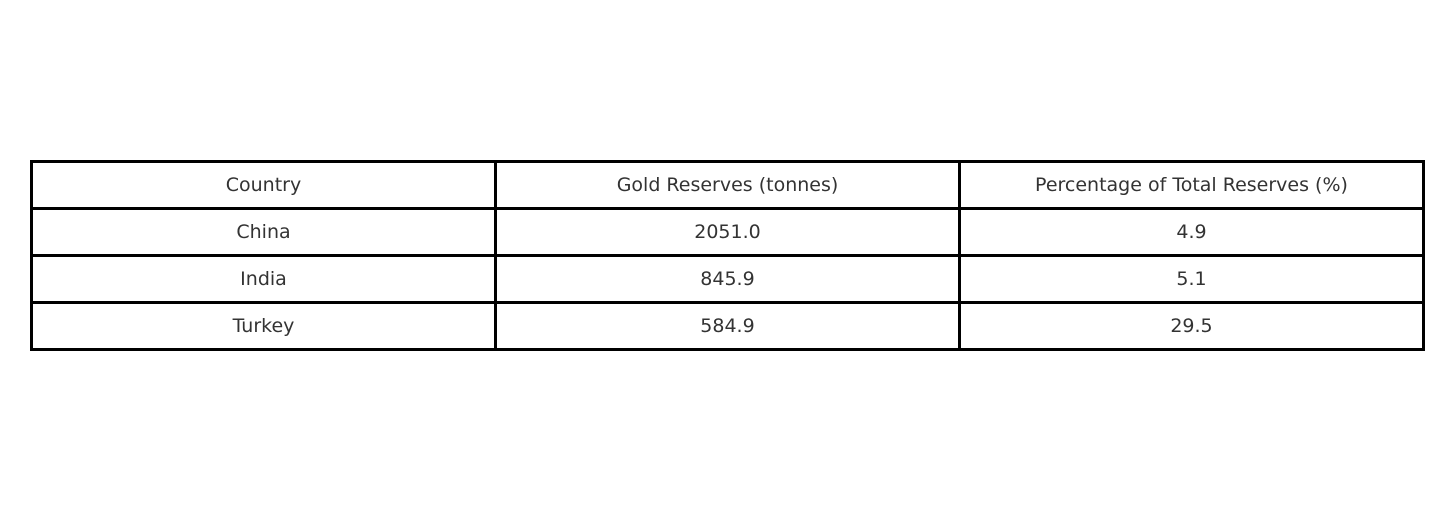 Image resolution: width=1455 pixels, height=522 pixels. I want to click on cell-gold-reserves: 845.9, so click(727, 279).